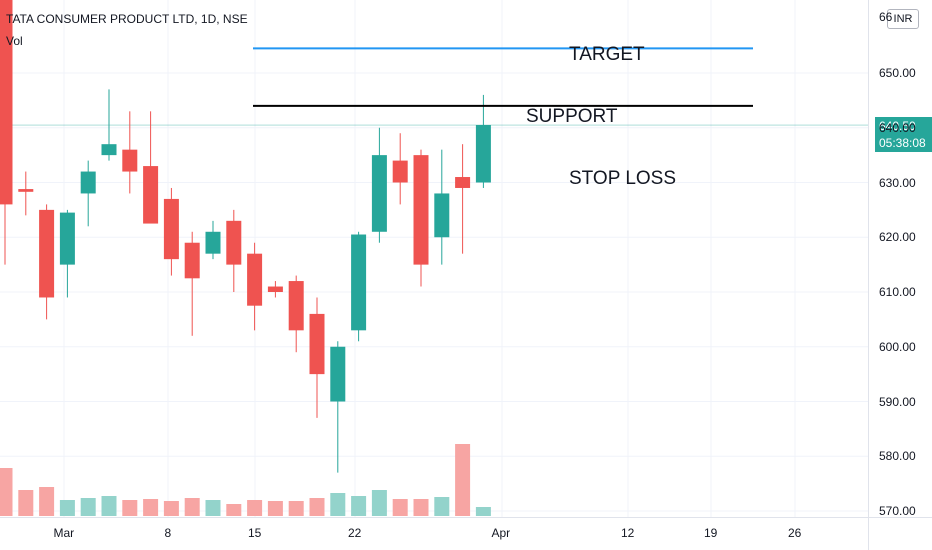 The image size is (932, 550). Describe the element at coordinates (897, 73) in the screenshot. I see `price-tick-label: 650.00` at that location.